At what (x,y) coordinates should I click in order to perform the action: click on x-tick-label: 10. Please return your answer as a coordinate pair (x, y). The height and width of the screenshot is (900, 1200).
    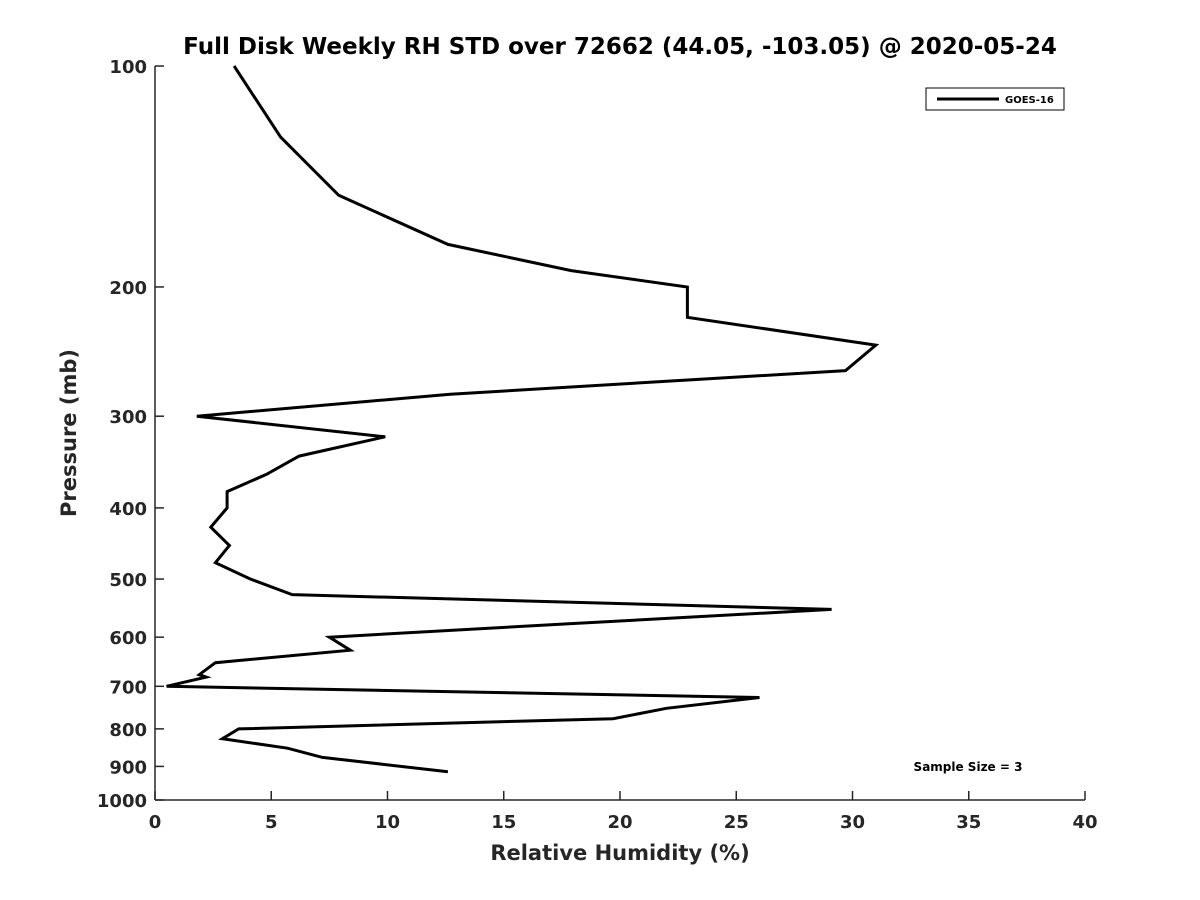
    Looking at the image, I should click on (387, 822).